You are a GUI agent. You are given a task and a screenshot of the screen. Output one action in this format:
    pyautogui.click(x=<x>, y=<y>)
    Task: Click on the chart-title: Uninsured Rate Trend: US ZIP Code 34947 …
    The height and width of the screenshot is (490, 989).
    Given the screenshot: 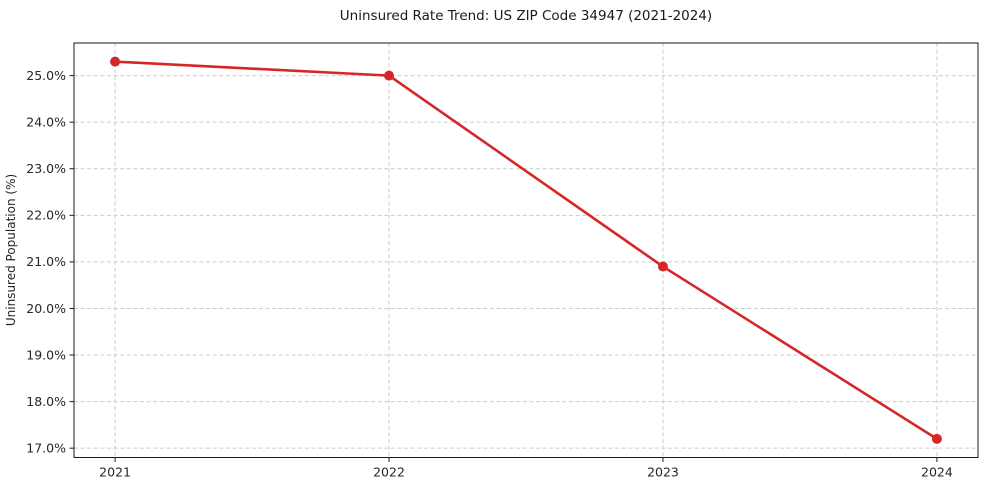 What is the action you would take?
    pyautogui.click(x=526, y=16)
    